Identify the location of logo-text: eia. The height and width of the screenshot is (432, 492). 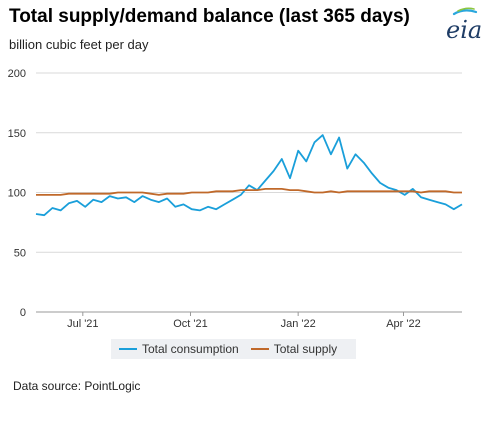
(464, 30).